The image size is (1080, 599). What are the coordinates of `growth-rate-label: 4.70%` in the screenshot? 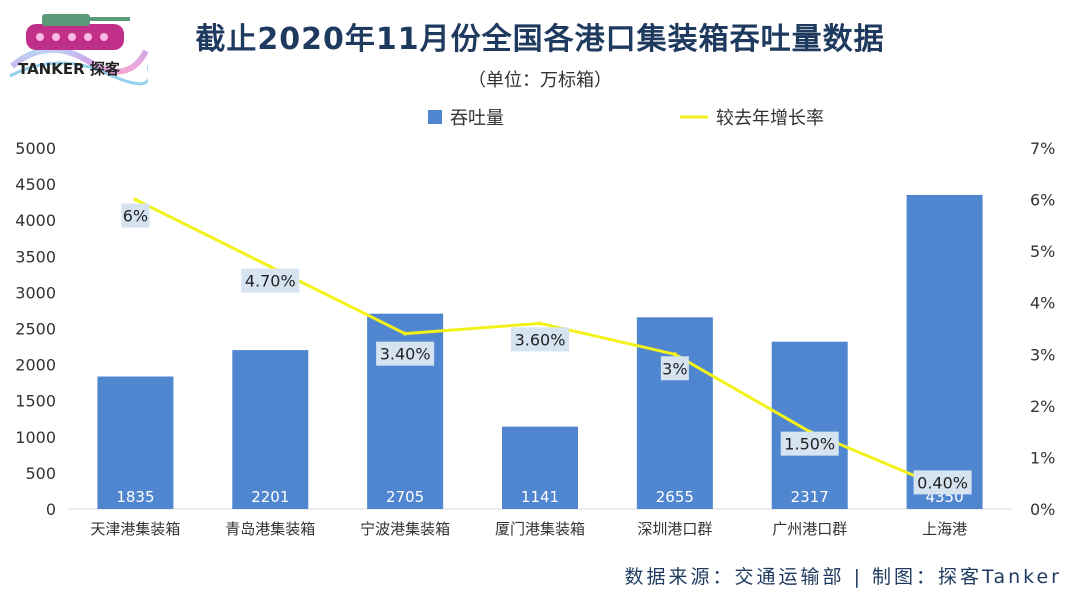 It's located at (270, 281).